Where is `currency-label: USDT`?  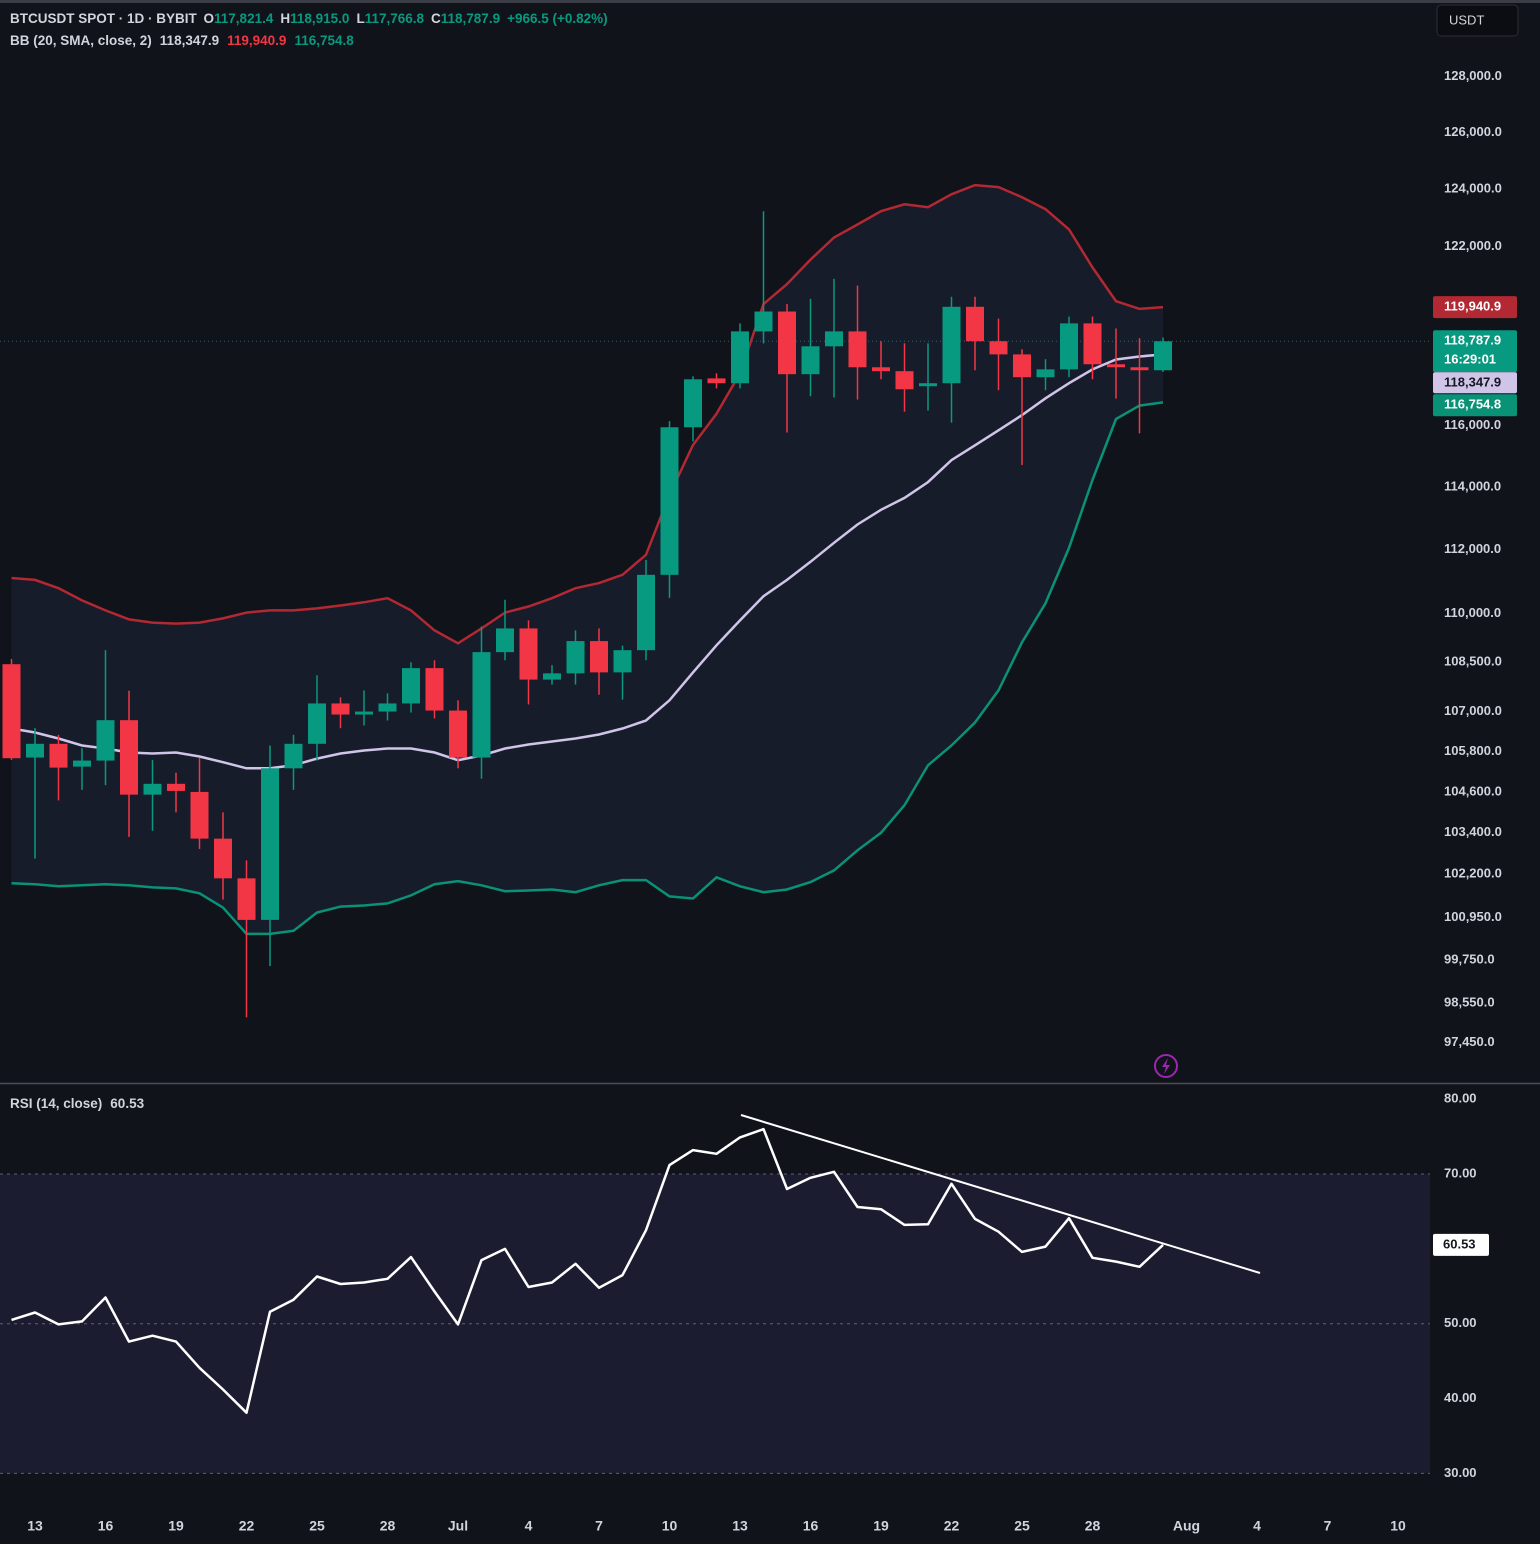 currency-label: USDT is located at coordinates (1466, 19).